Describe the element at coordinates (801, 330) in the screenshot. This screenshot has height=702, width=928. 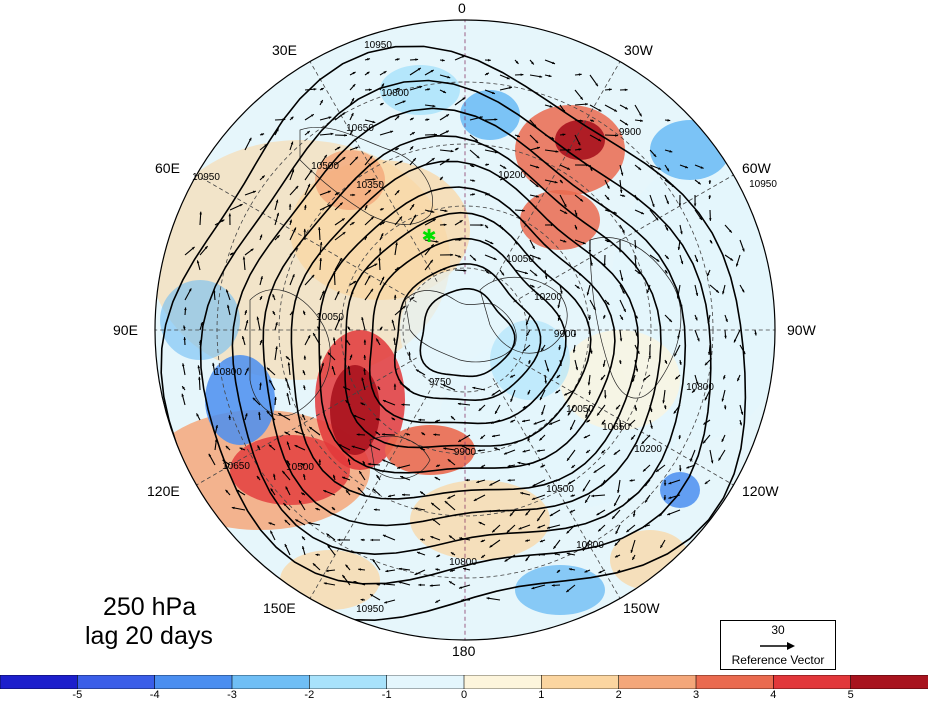
I see `lon-label-90w: 90W` at that location.